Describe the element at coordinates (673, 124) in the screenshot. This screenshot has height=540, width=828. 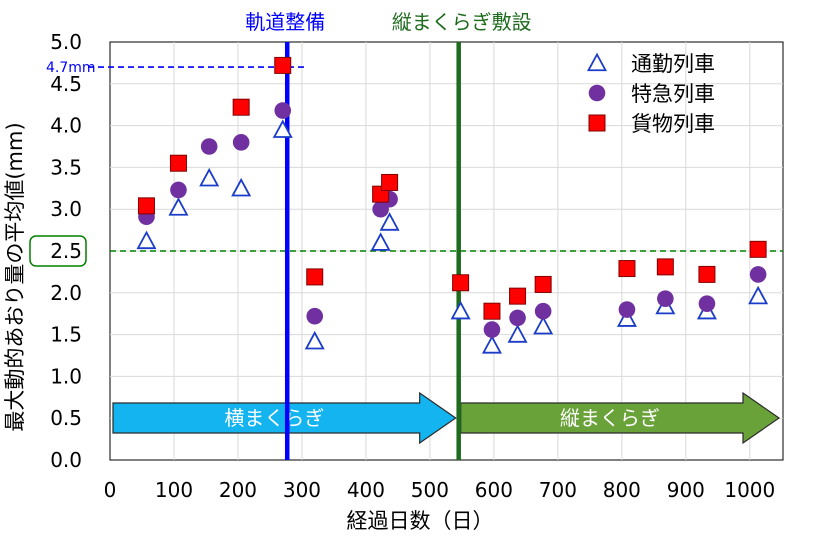
I see `legend-label: 貨物列車` at that location.